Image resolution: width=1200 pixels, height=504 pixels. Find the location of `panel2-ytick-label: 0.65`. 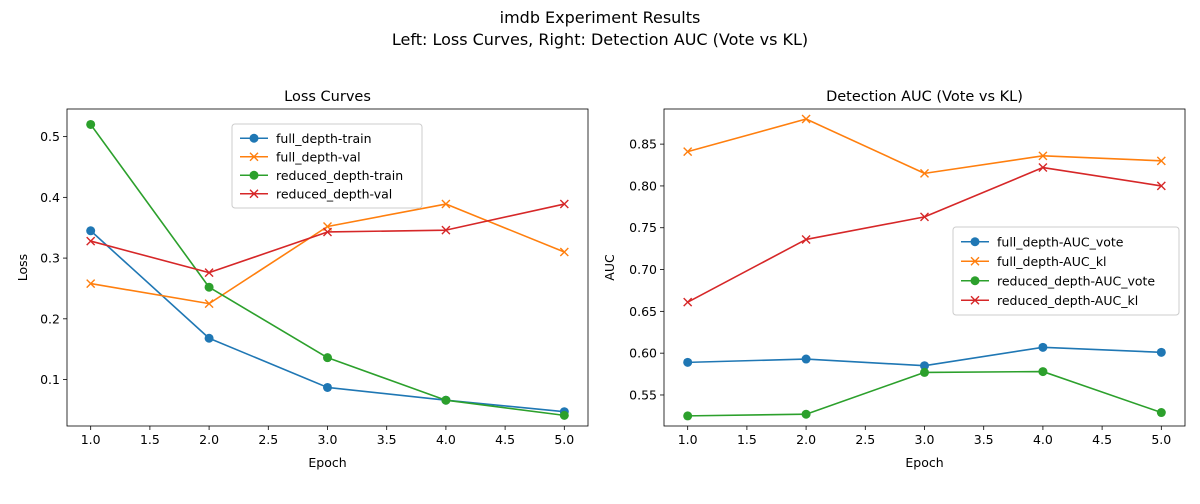

panel2-ytick-label: 0.65 is located at coordinates (643, 311).